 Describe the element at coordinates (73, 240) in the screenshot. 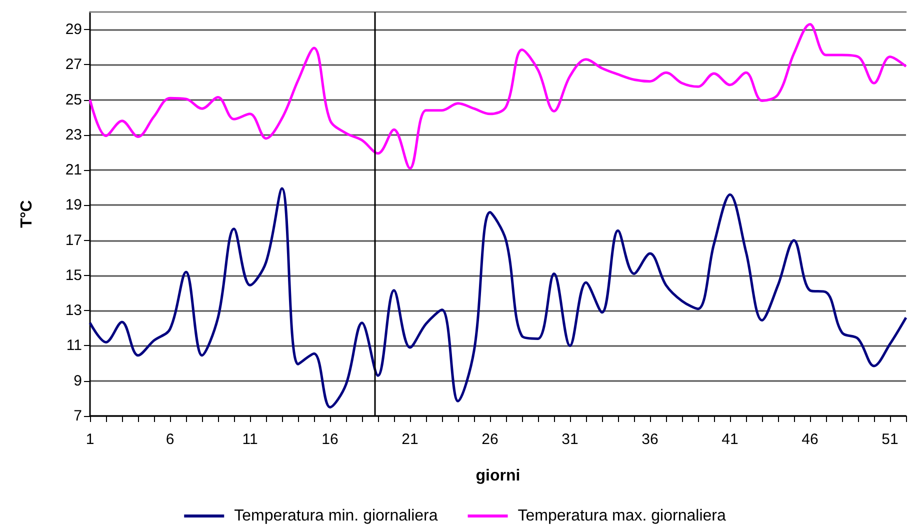

I see `y-tick-label: 17` at that location.